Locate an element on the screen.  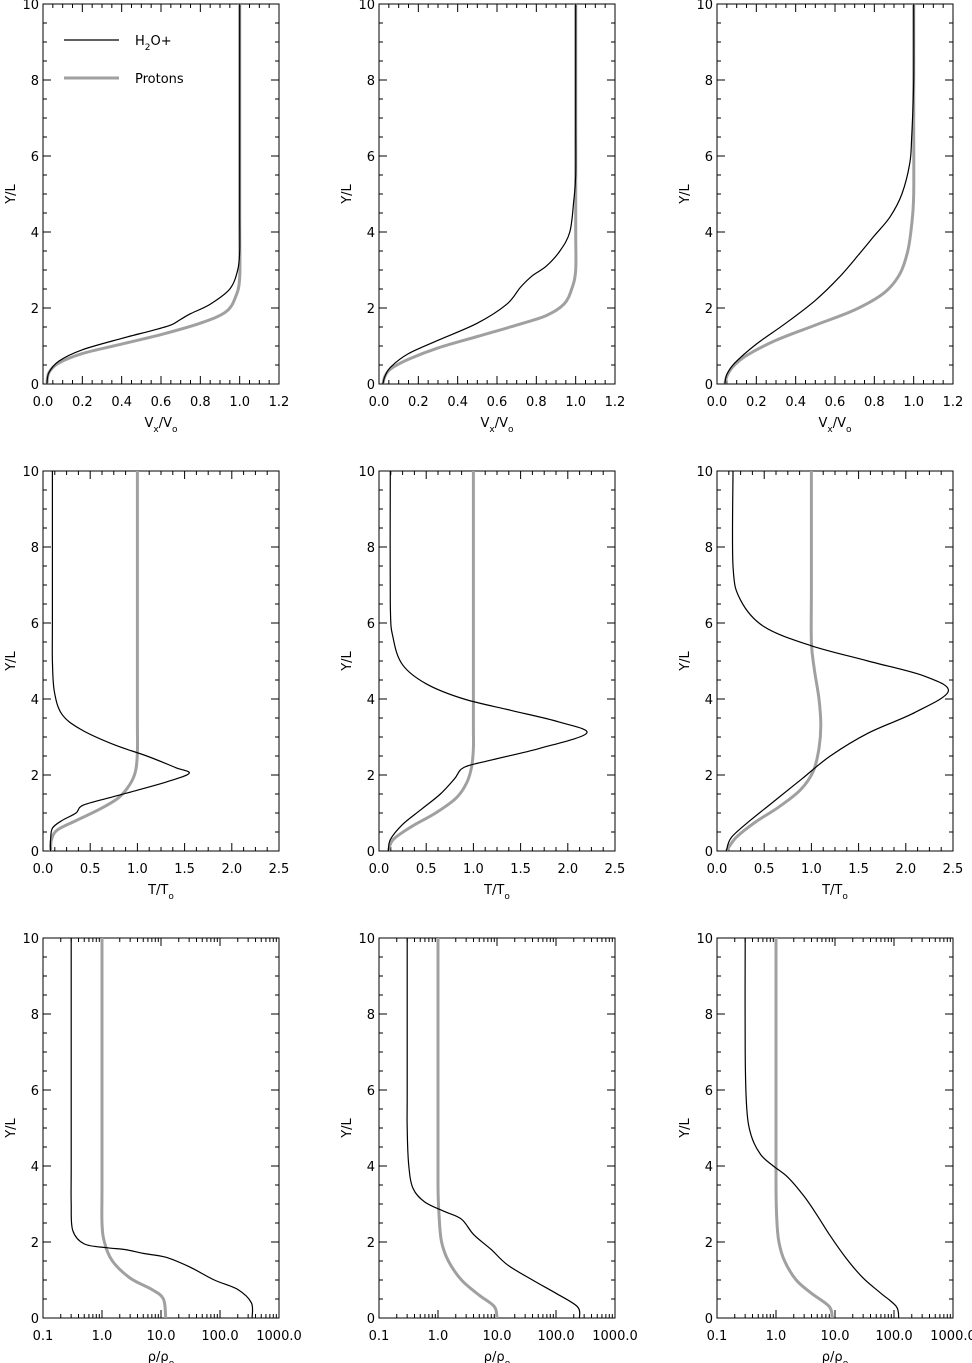
x-tick-label: 1.5 is located at coordinates (858, 869).